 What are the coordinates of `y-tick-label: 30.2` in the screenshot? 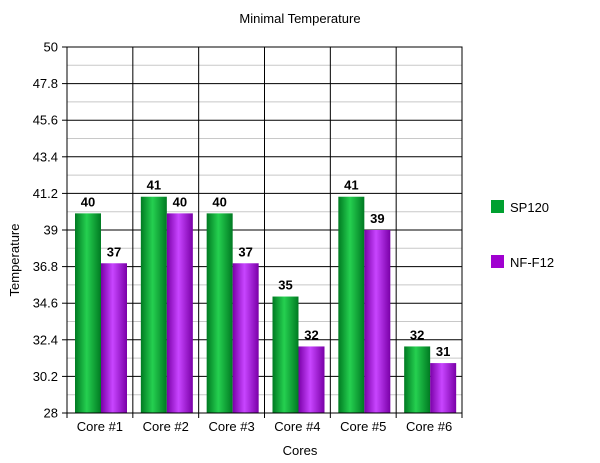 It's located at (45, 376).